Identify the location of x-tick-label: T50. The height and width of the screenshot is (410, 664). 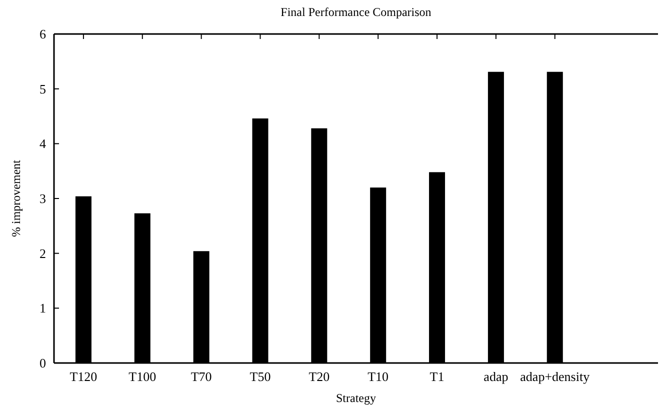
(260, 376).